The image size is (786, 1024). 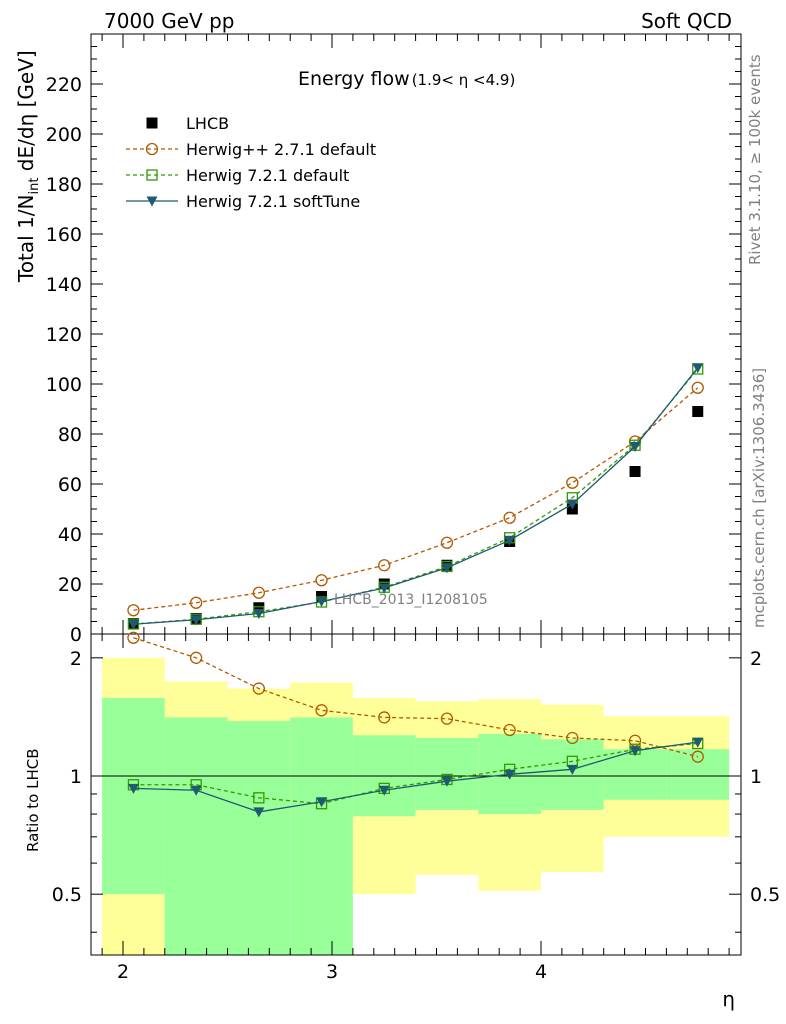 What do you see at coordinates (64, 185) in the screenshot?
I see `main-y-tick-label: 180` at bounding box center [64, 185].